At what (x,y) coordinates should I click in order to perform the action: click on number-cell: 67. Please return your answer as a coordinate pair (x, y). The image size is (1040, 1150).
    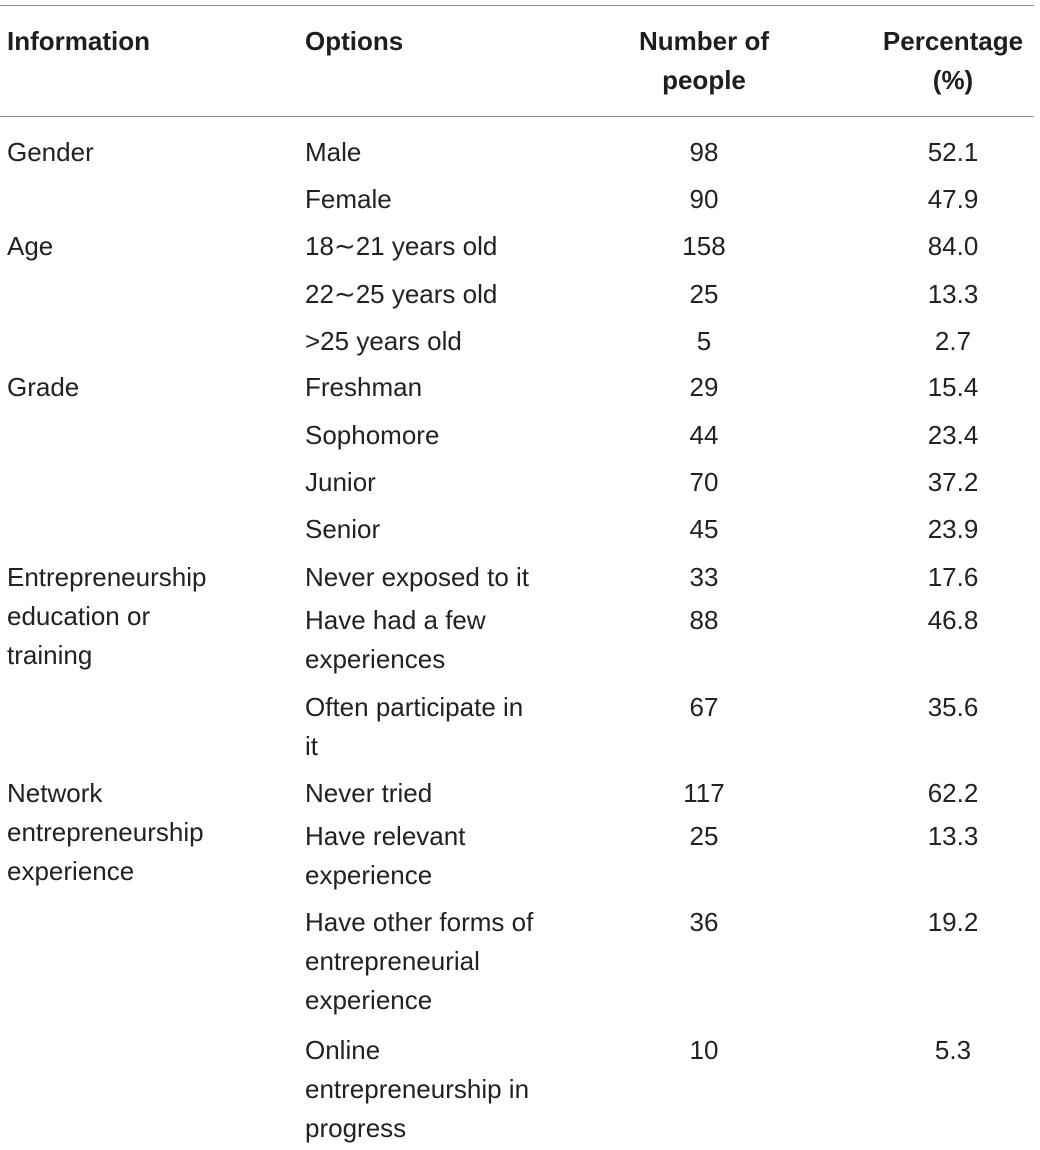
    Looking at the image, I should click on (704, 707).